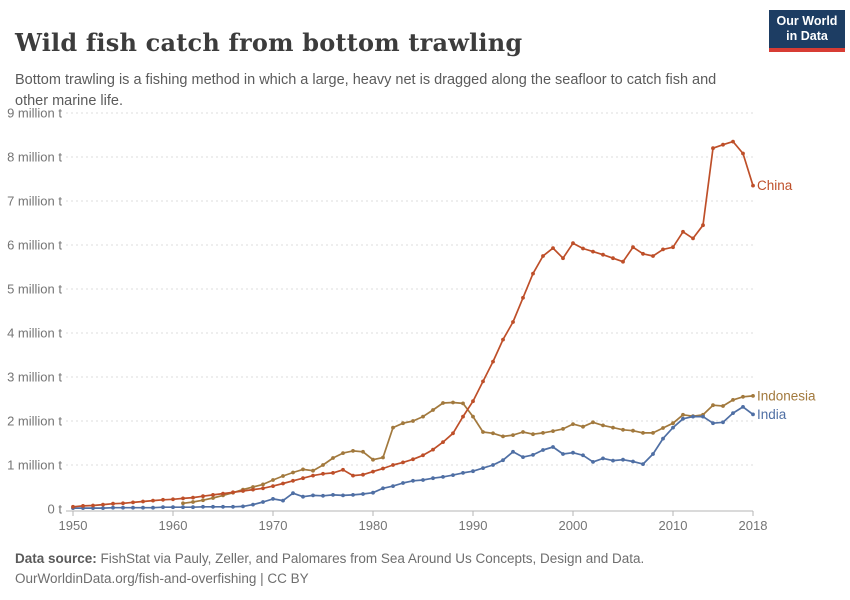  What do you see at coordinates (413, 480) in the screenshot?
I see `data-point-india-1984` at bounding box center [413, 480].